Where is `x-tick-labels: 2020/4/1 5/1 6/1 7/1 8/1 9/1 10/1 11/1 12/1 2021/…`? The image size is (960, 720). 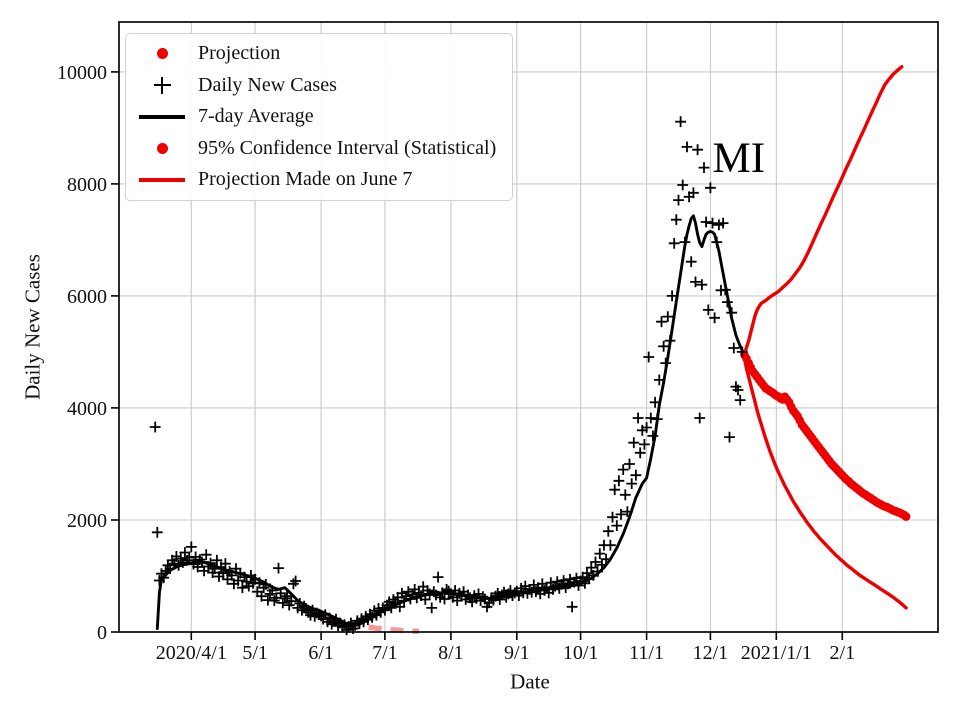
x-tick-labels: 2020/4/1 5/1 6/1 7/1 8/1 9/1 10/1 11/1 12/1 2021/… is located at coordinates (505, 653).